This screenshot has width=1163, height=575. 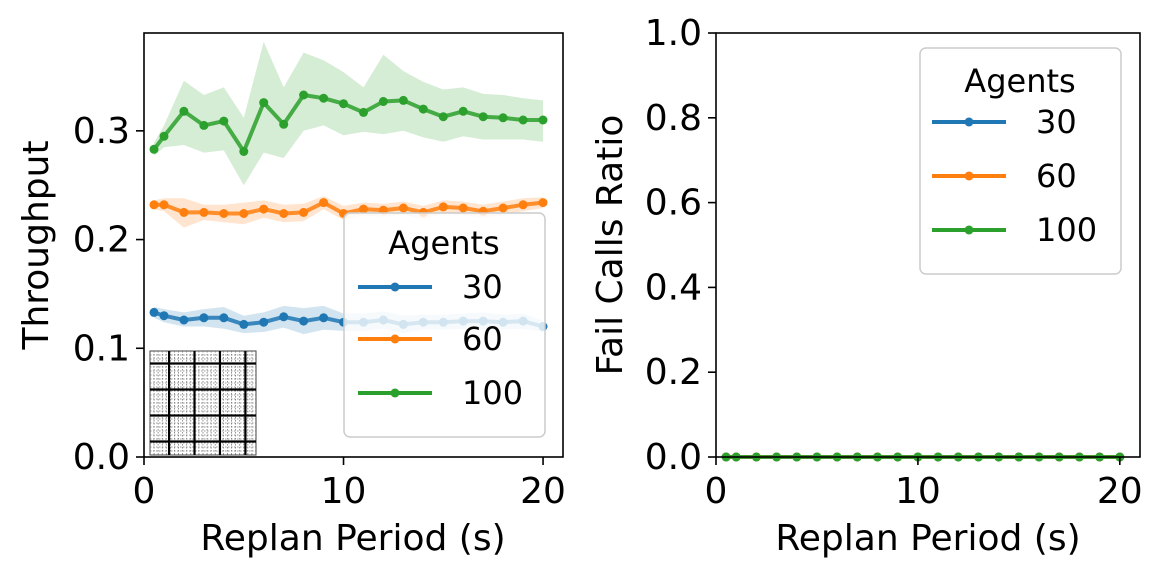 What do you see at coordinates (673, 287) in the screenshot?
I see `y-tick-label: 0.4` at bounding box center [673, 287].